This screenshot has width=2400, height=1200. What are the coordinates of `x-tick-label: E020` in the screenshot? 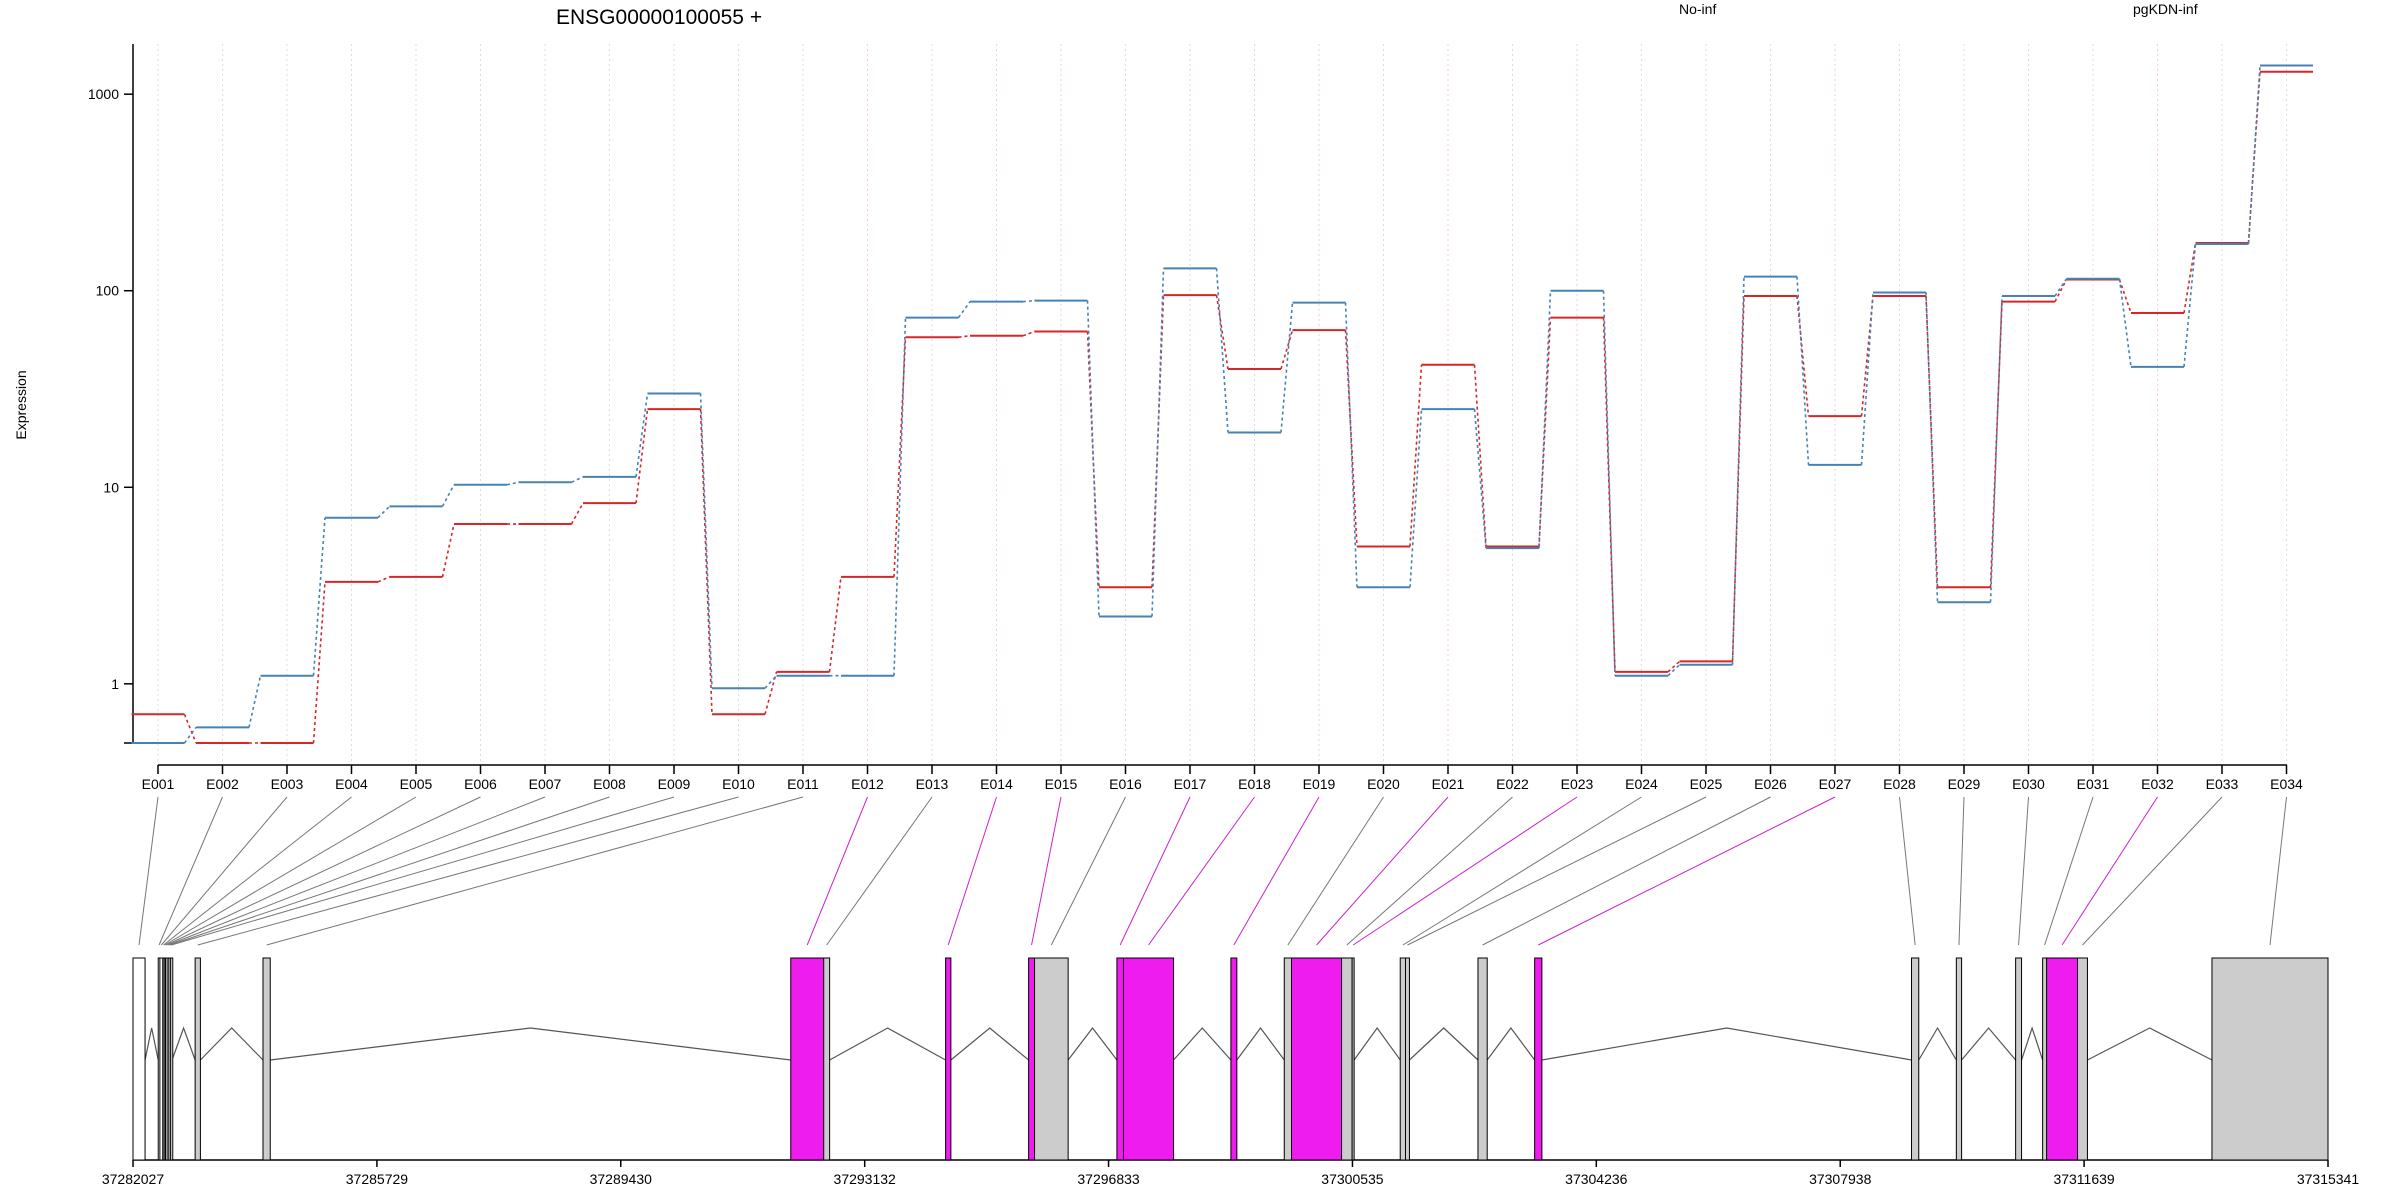 It's located at (1383, 784).